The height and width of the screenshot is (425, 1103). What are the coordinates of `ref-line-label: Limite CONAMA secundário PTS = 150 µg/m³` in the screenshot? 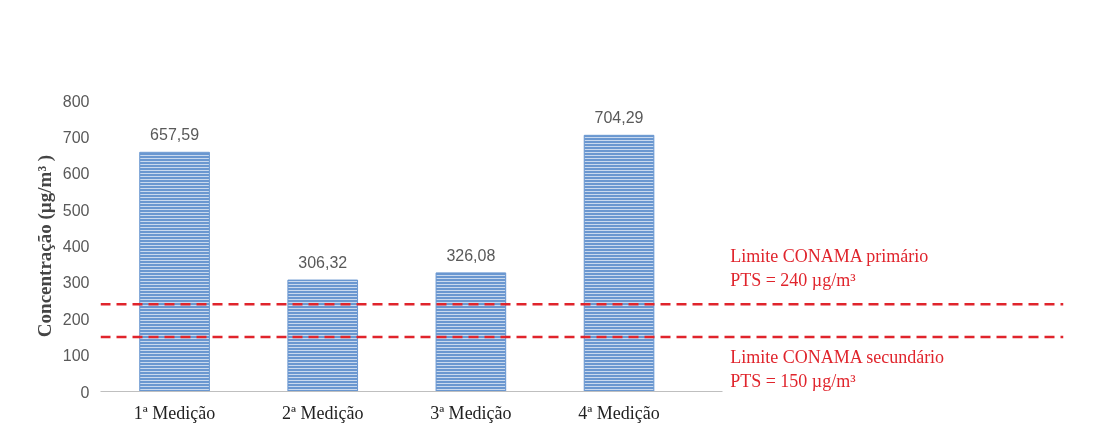 It's located at (837, 368).